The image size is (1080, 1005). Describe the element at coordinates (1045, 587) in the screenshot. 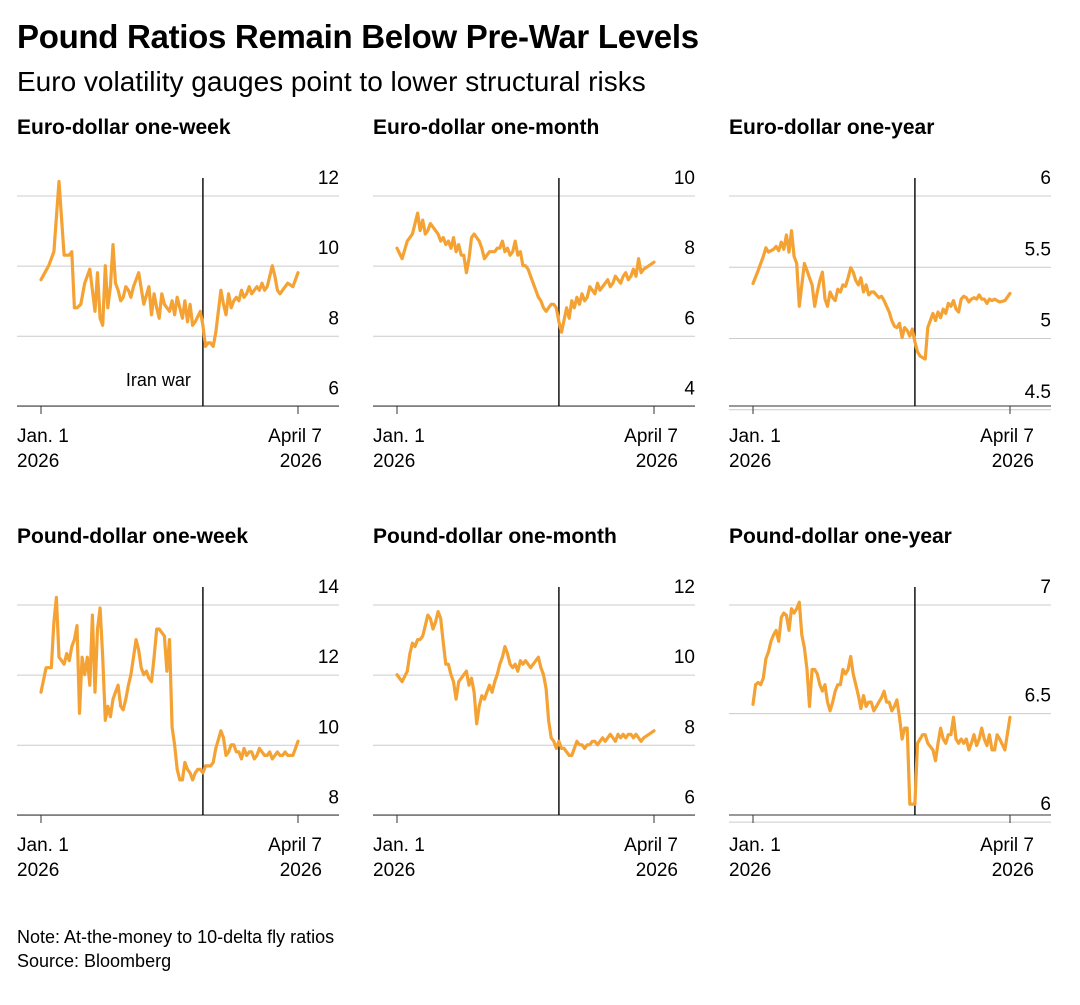

I see `y-tick-label: 7` at that location.